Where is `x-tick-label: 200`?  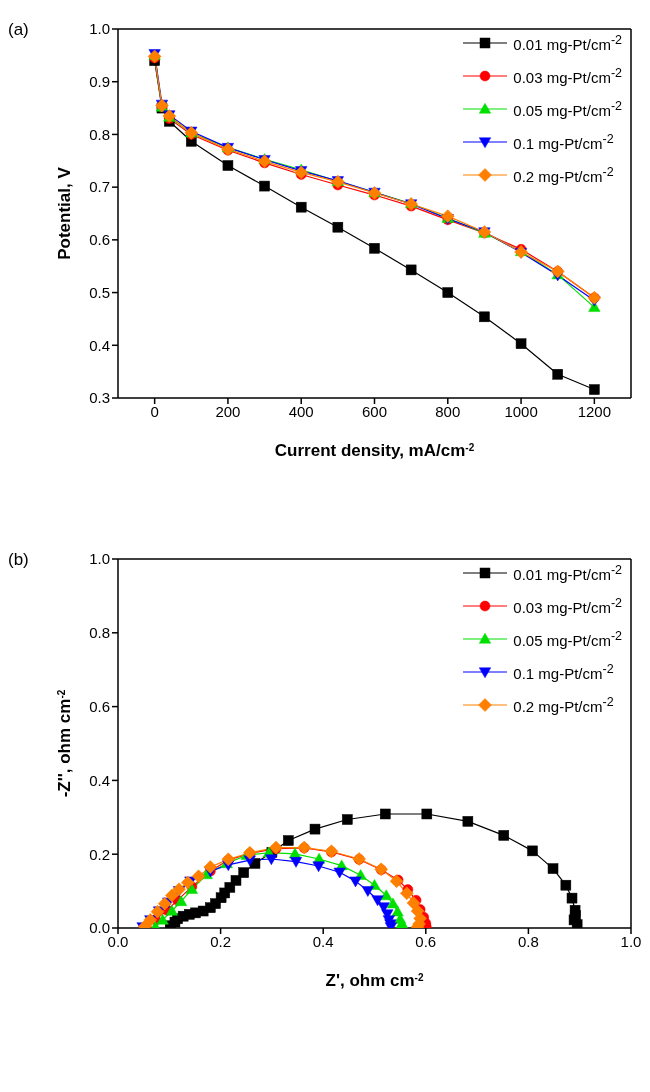
x-tick-label: 200 is located at coordinates (228, 411).